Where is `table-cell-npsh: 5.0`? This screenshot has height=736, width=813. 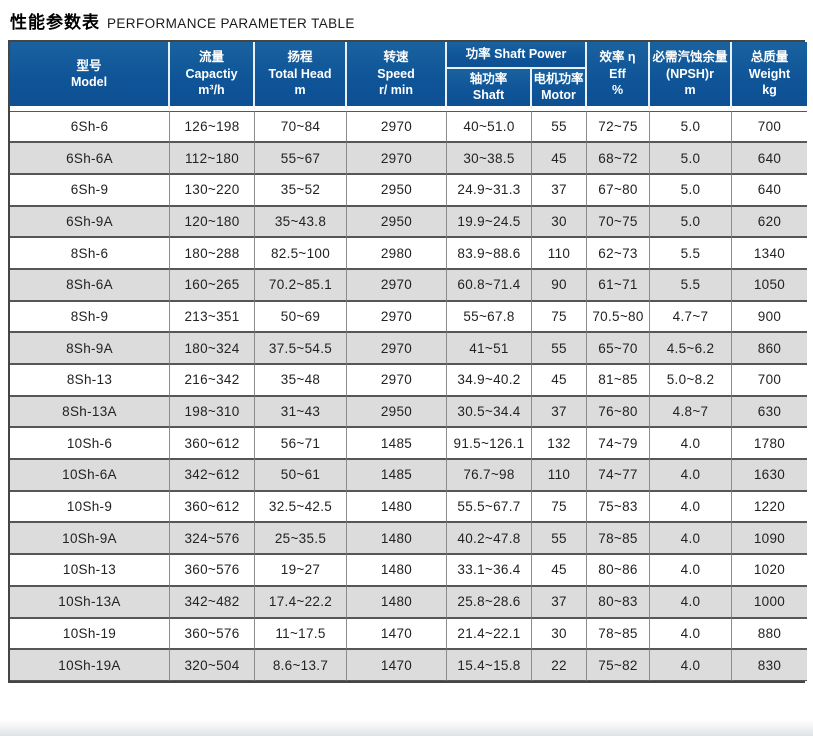 table-cell-npsh: 5.0 is located at coordinates (691, 189).